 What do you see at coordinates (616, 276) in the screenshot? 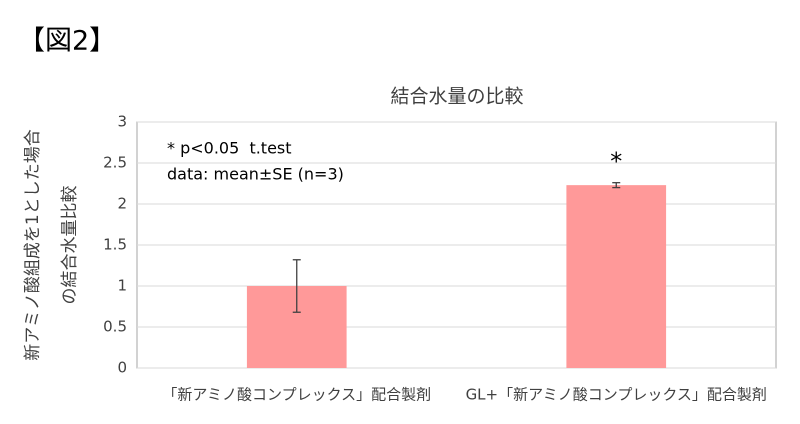
I see `bar` at bounding box center [616, 276].